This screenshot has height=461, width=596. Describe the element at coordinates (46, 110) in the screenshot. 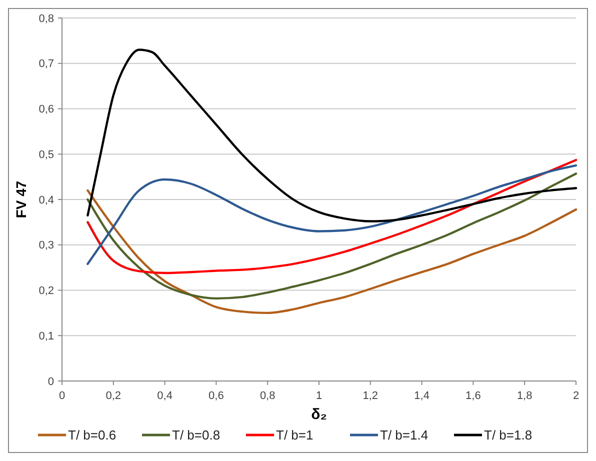

I see `y-tick-label: 0,6` at that location.